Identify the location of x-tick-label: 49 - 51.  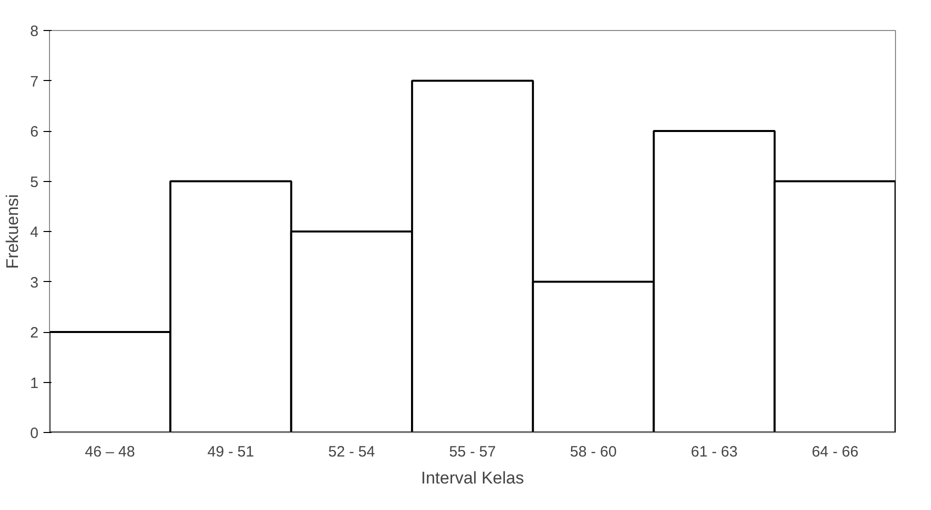
(230, 452).